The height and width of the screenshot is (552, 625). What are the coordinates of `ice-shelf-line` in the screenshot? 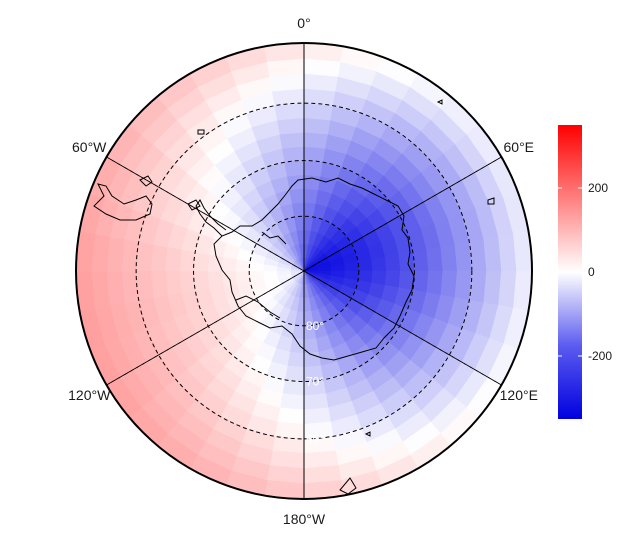 It's located at (274, 238).